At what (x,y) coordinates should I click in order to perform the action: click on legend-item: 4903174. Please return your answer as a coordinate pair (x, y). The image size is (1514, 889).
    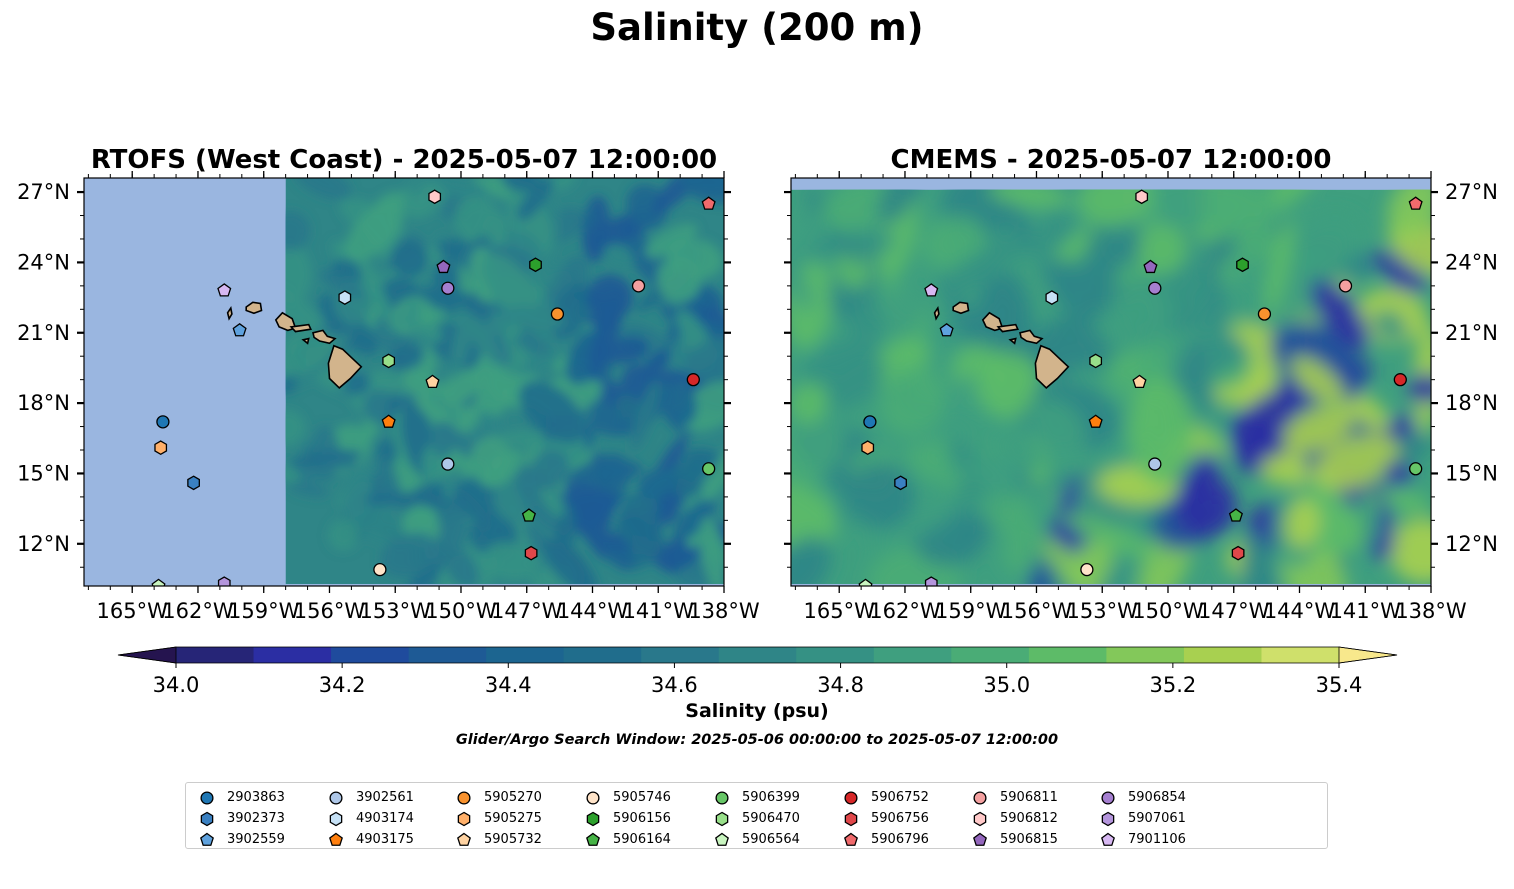
    Looking at the image, I should click on (369, 818).